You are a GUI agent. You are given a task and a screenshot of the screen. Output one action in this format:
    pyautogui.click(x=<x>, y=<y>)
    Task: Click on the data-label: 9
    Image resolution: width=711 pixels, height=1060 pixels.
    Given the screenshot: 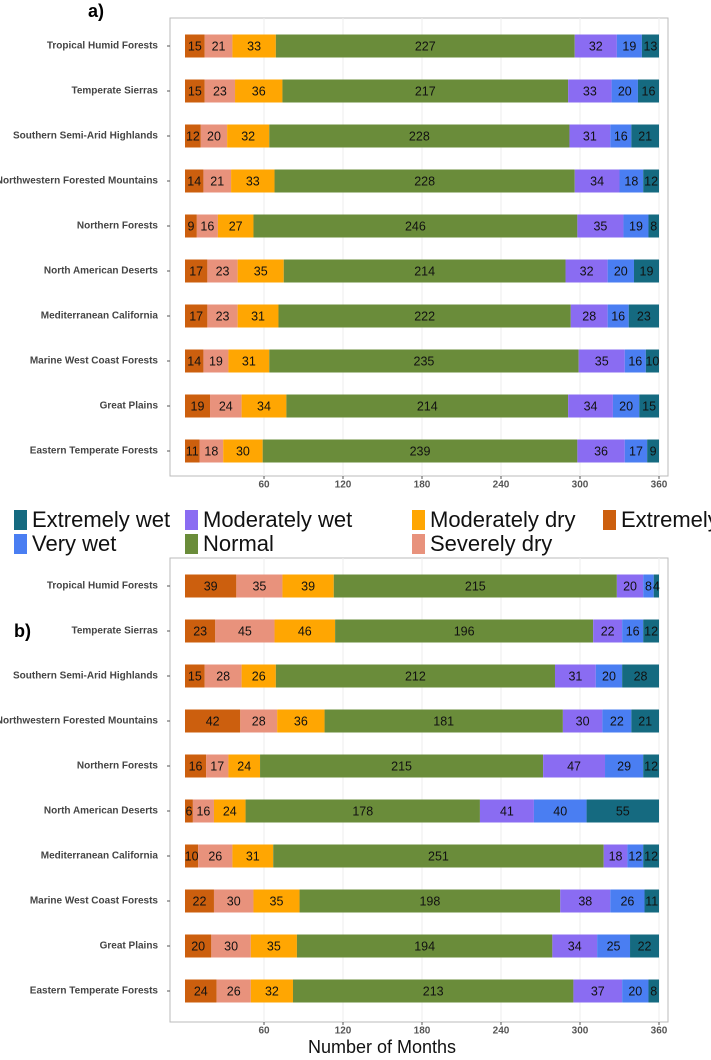 What is the action you would take?
    pyautogui.click(x=653, y=451)
    